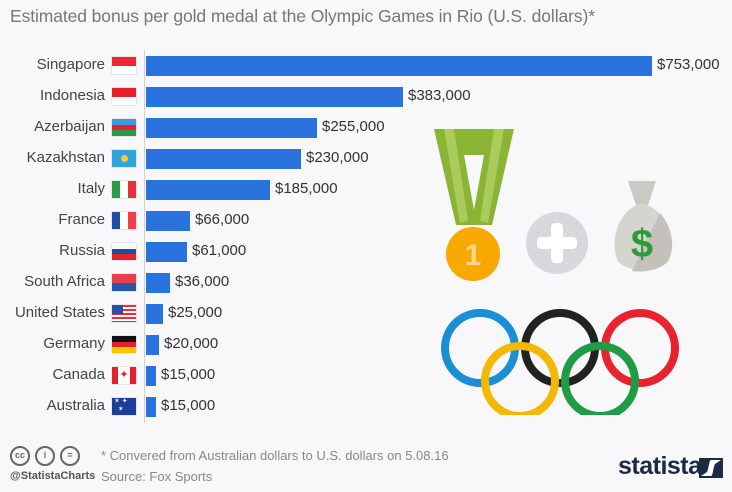  I want to click on table-row: Indonesia $383,000, so click(366, 96).